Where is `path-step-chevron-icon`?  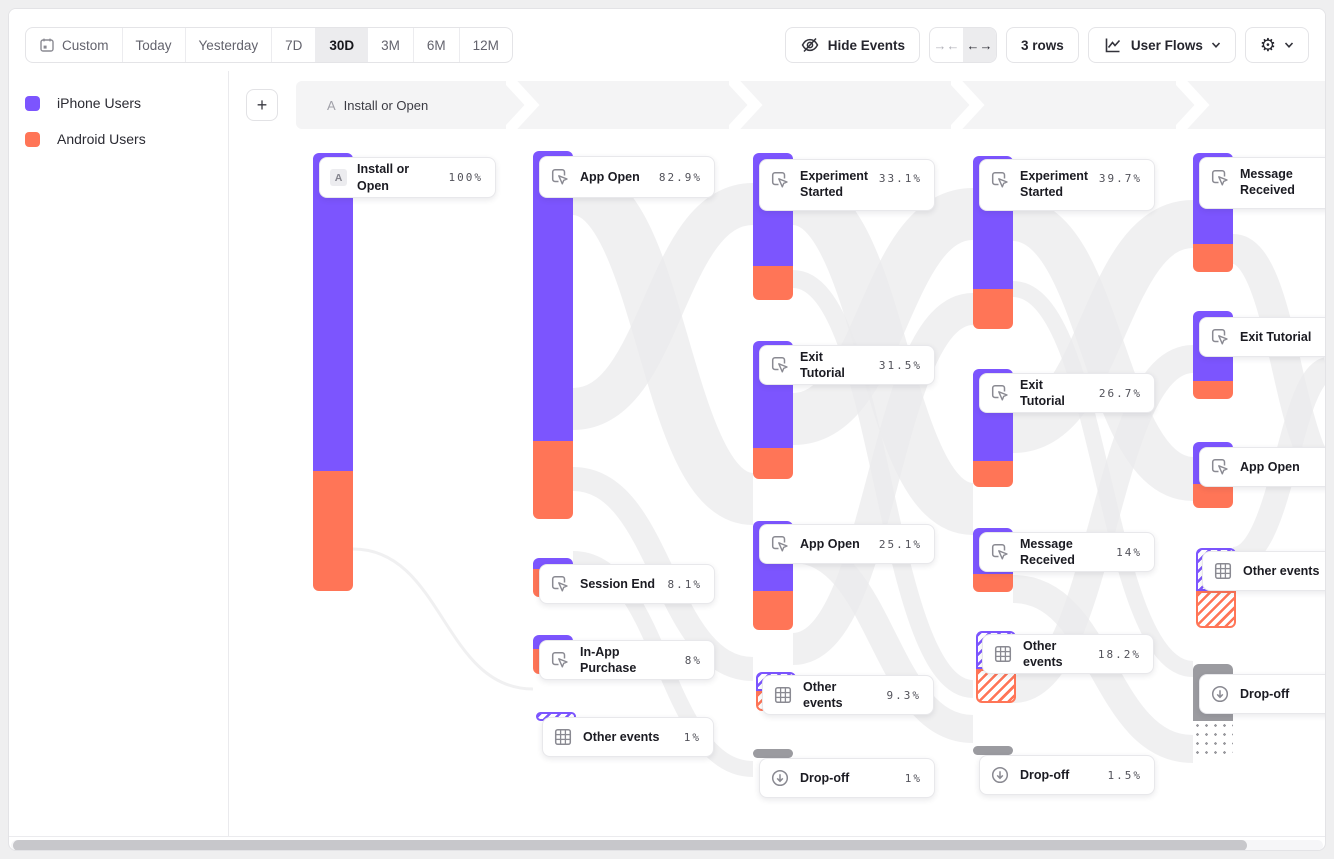
path-step-chevron-icon is located at coordinates (968, 105).